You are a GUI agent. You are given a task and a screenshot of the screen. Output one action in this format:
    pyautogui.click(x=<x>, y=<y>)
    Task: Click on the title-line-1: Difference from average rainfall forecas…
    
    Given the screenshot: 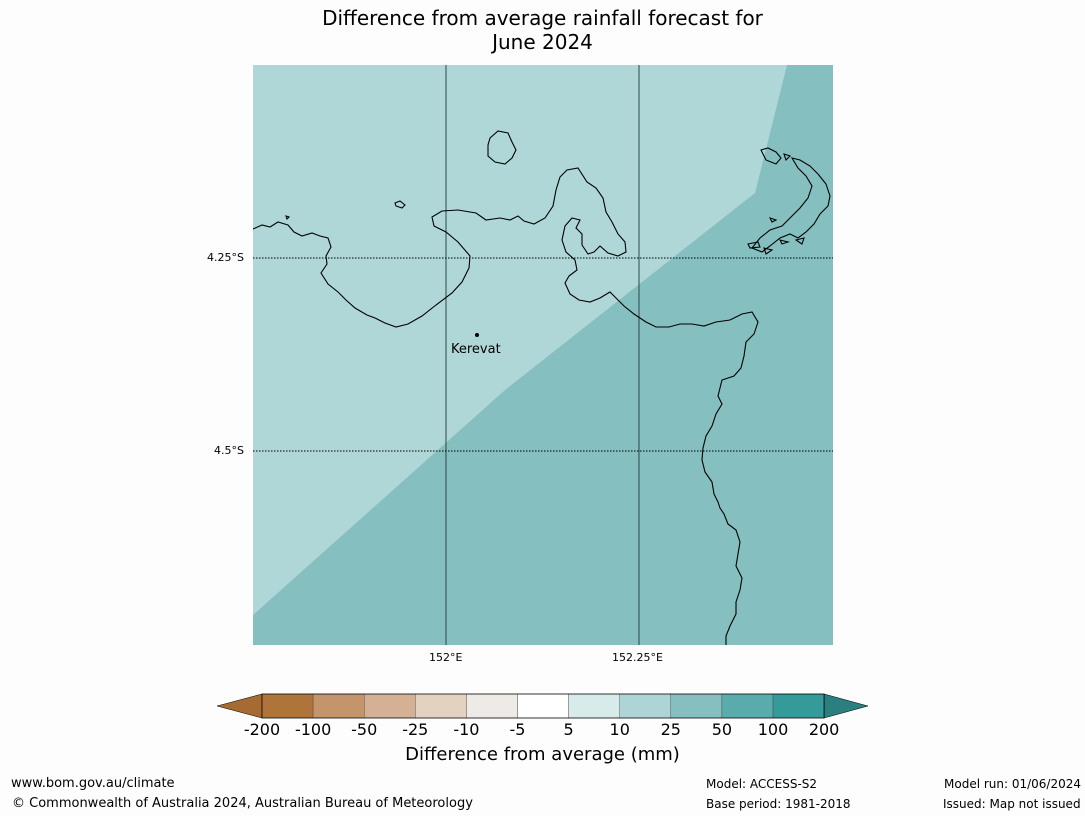 What is the action you would take?
    pyautogui.click(x=542, y=18)
    